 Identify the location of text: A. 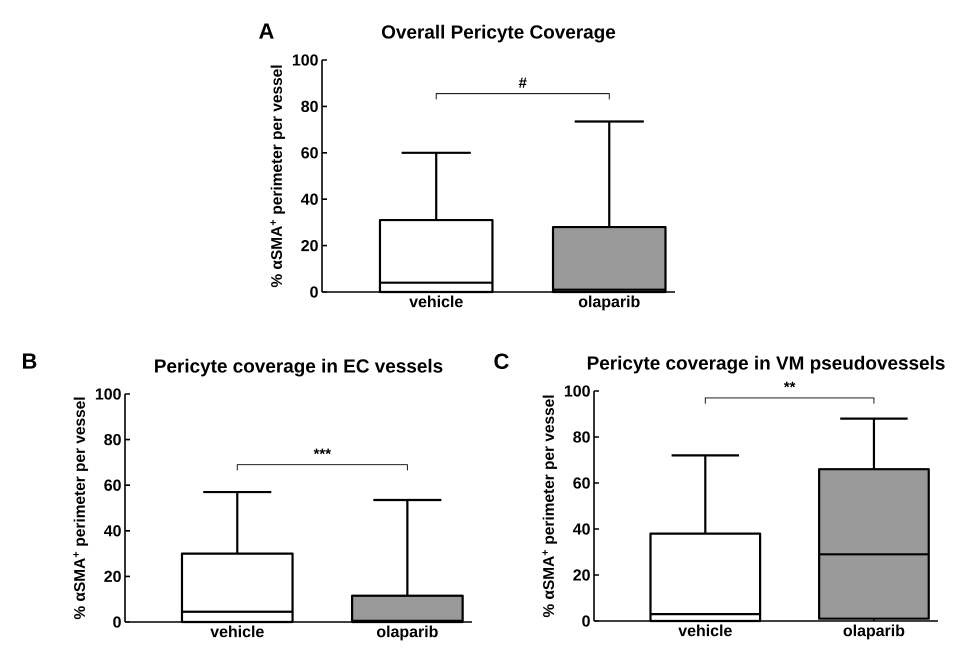
(266, 31).